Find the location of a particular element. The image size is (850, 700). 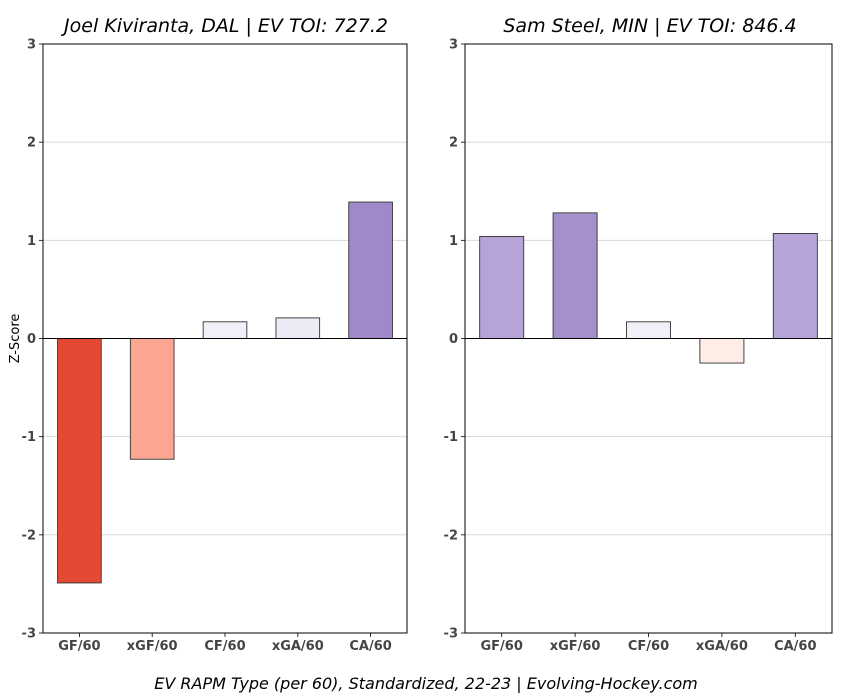

left-y-tick-label: -2 is located at coordinates (29, 535).